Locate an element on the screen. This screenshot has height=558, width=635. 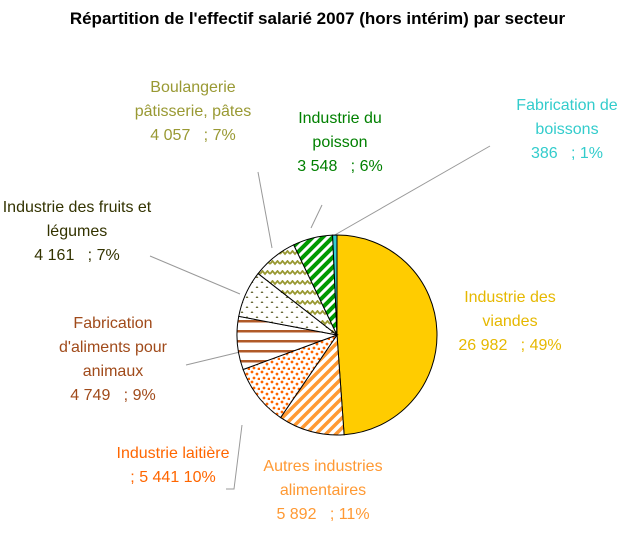
category-label: Industrie du poisson is located at coordinates (342, 130).